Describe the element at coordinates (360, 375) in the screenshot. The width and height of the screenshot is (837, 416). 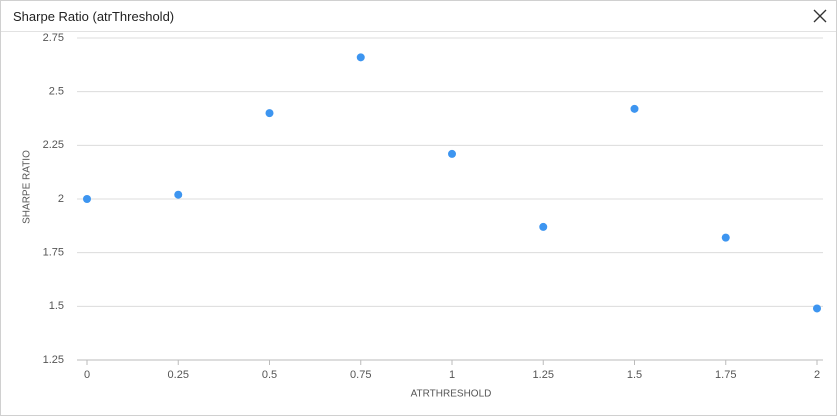
I see `x-tick-label: 0.75` at that location.